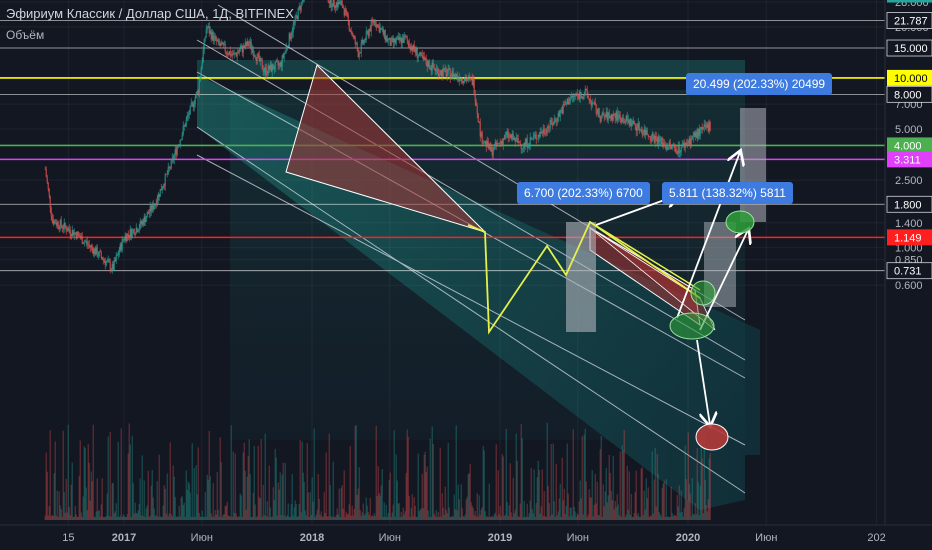 The height and width of the screenshot is (550, 932). Describe the element at coordinates (583, 193) in the screenshot. I see `annotation-label-1: 6.700 (202.33%) 6700` at that location.